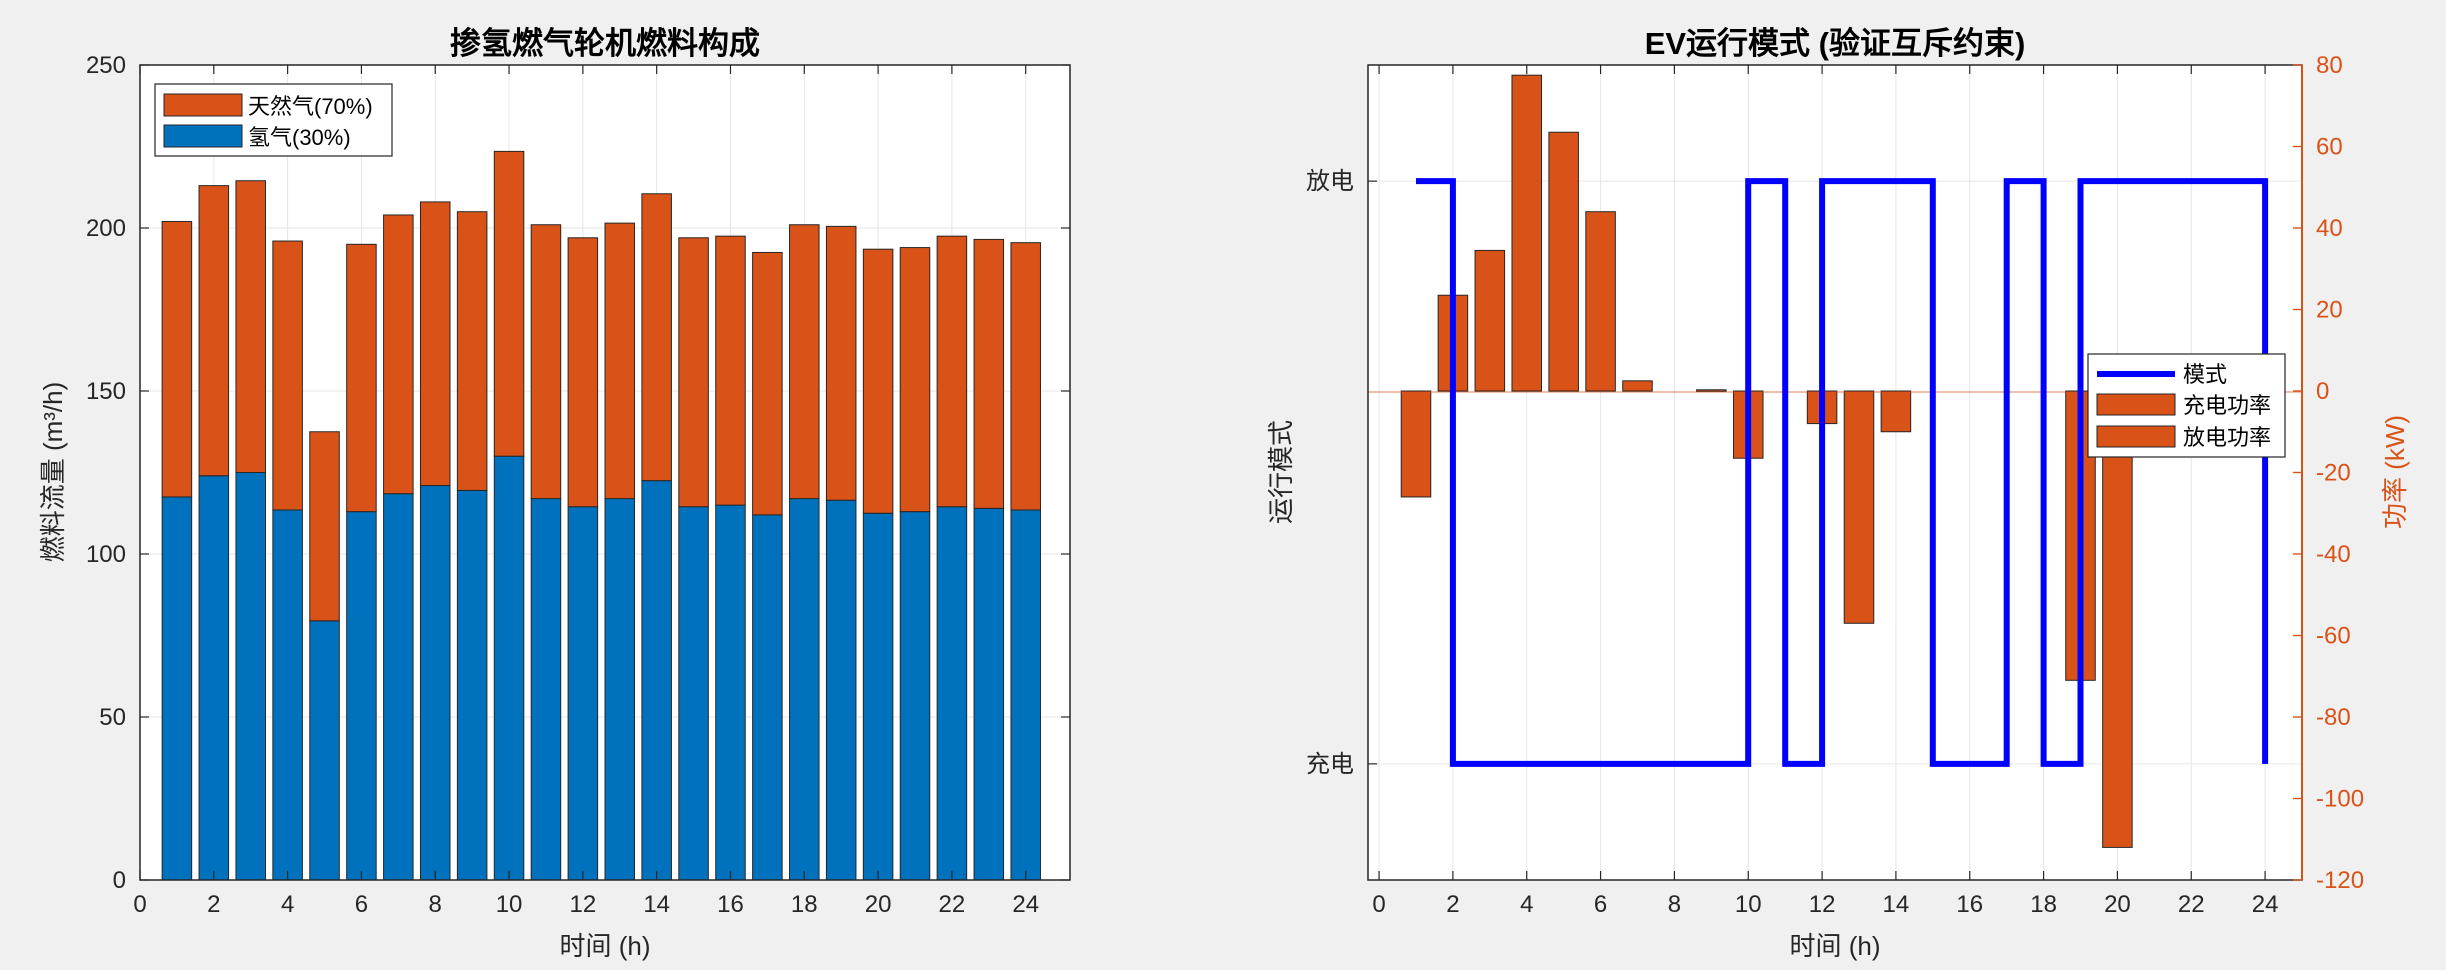 This screenshot has height=970, width=2446. I want to click on legend-label-natural-gas: 天然气(70%), so click(310, 106).